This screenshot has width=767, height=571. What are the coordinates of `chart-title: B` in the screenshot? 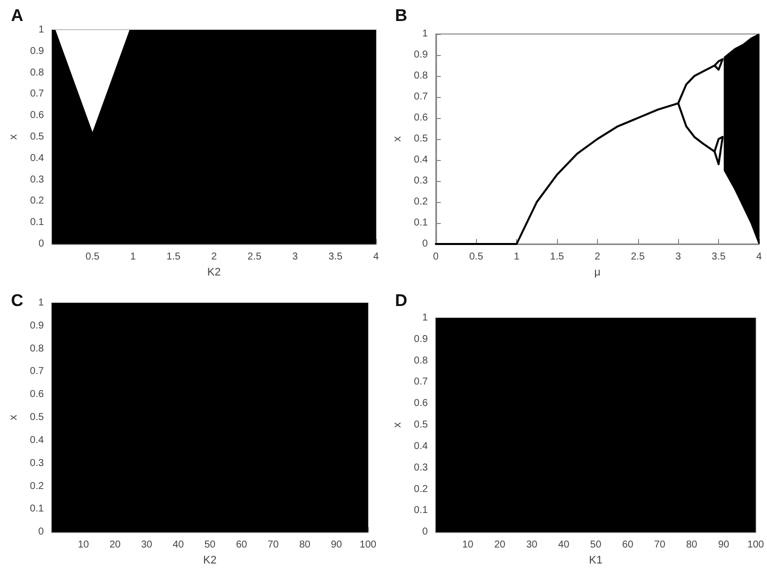 It's located at (401, 15).